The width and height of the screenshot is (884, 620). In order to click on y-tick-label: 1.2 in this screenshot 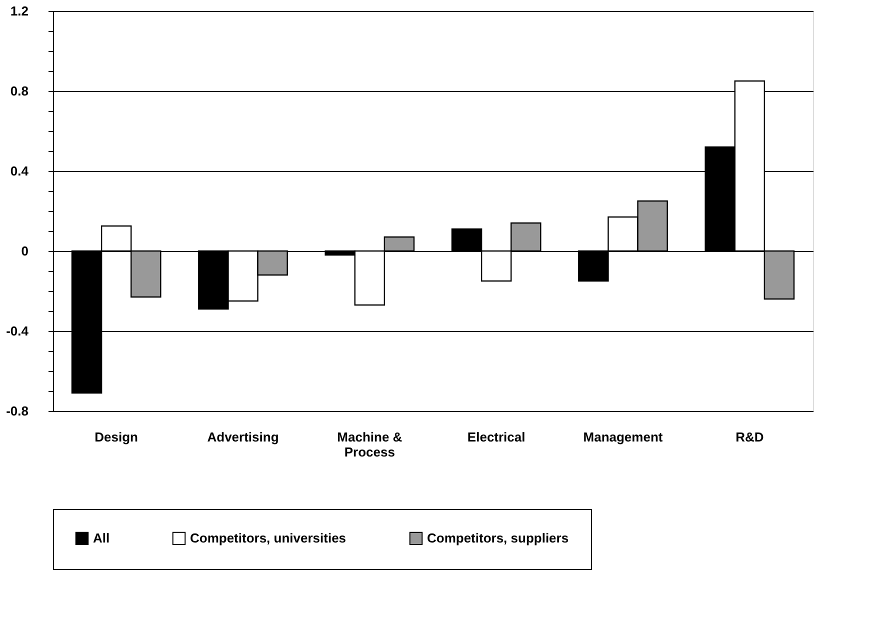, I will do `click(19, 11)`.